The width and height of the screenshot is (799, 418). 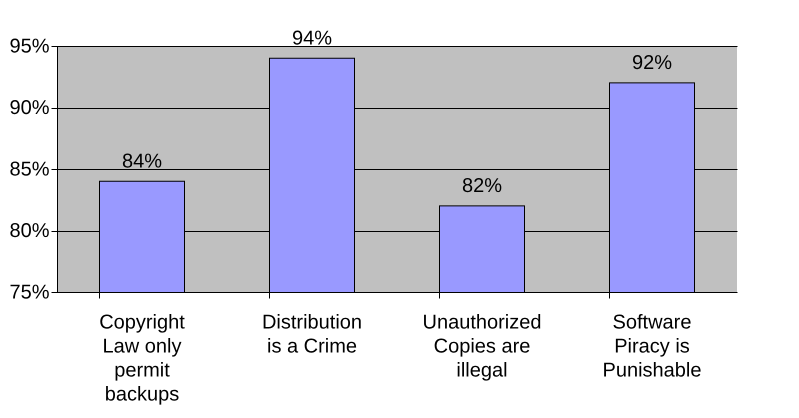 What do you see at coordinates (652, 63) in the screenshot?
I see `data-label: 92%` at bounding box center [652, 63].